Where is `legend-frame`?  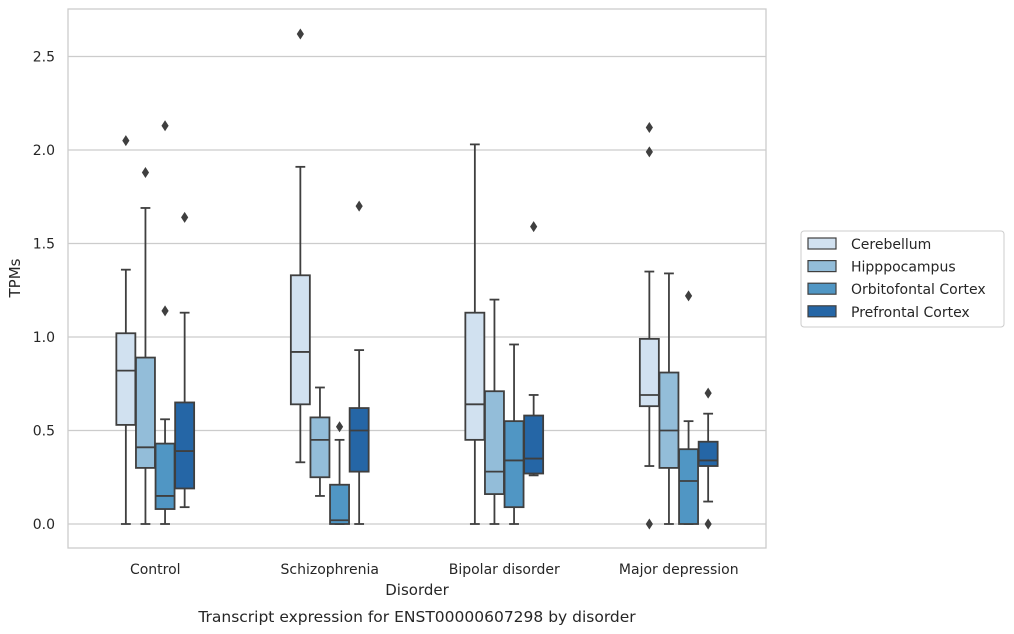 legend-frame is located at coordinates (902, 279).